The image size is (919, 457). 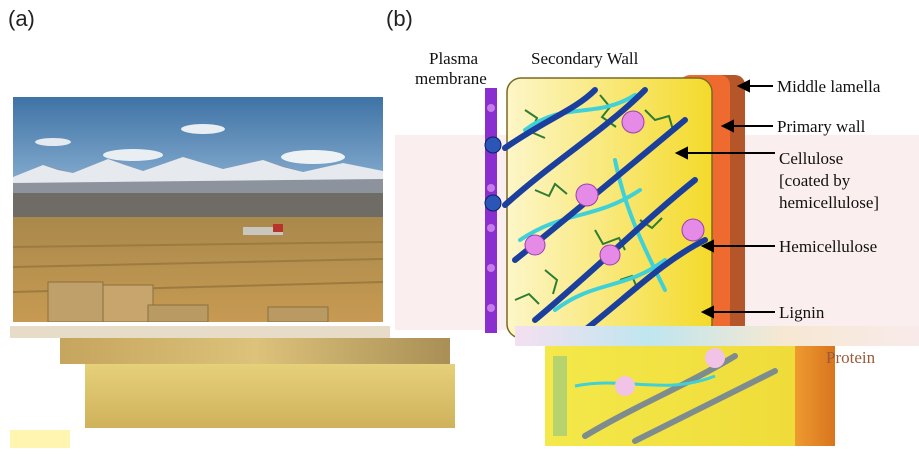 What do you see at coordinates (829, 86) in the screenshot?
I see `label-middle-lamella: Middle lamella` at bounding box center [829, 86].